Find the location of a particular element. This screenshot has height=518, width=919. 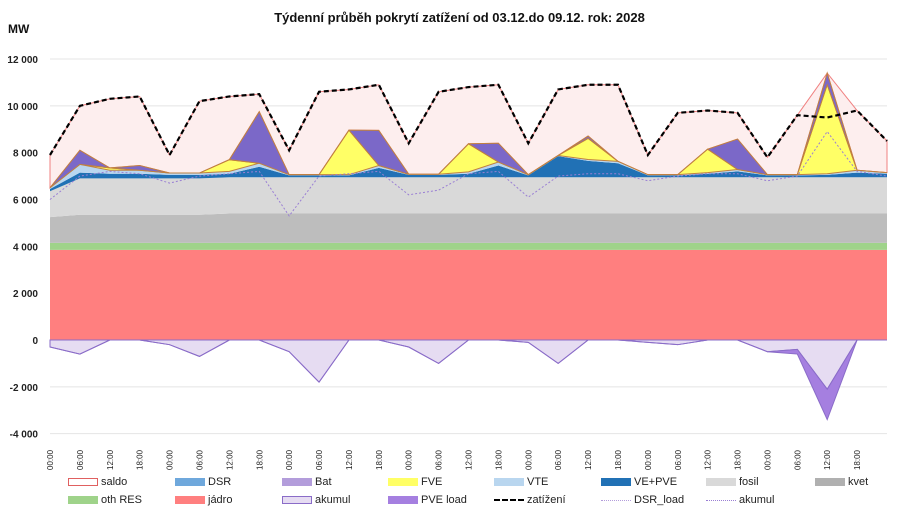

y-axis-label: MW is located at coordinates (19, 29).